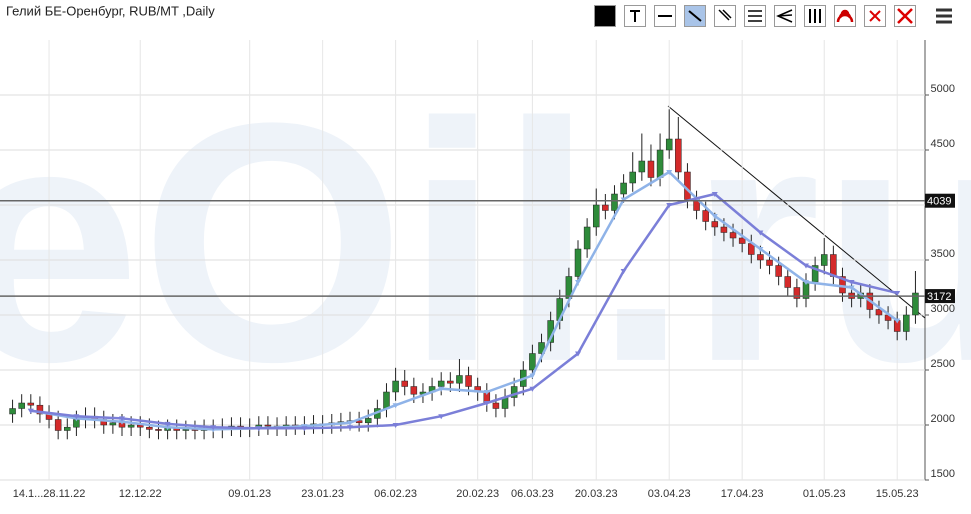 Image resolution: width=971 pixels, height=514 pixels. I want to click on y-tick-label: 5000, so click(943, 89).